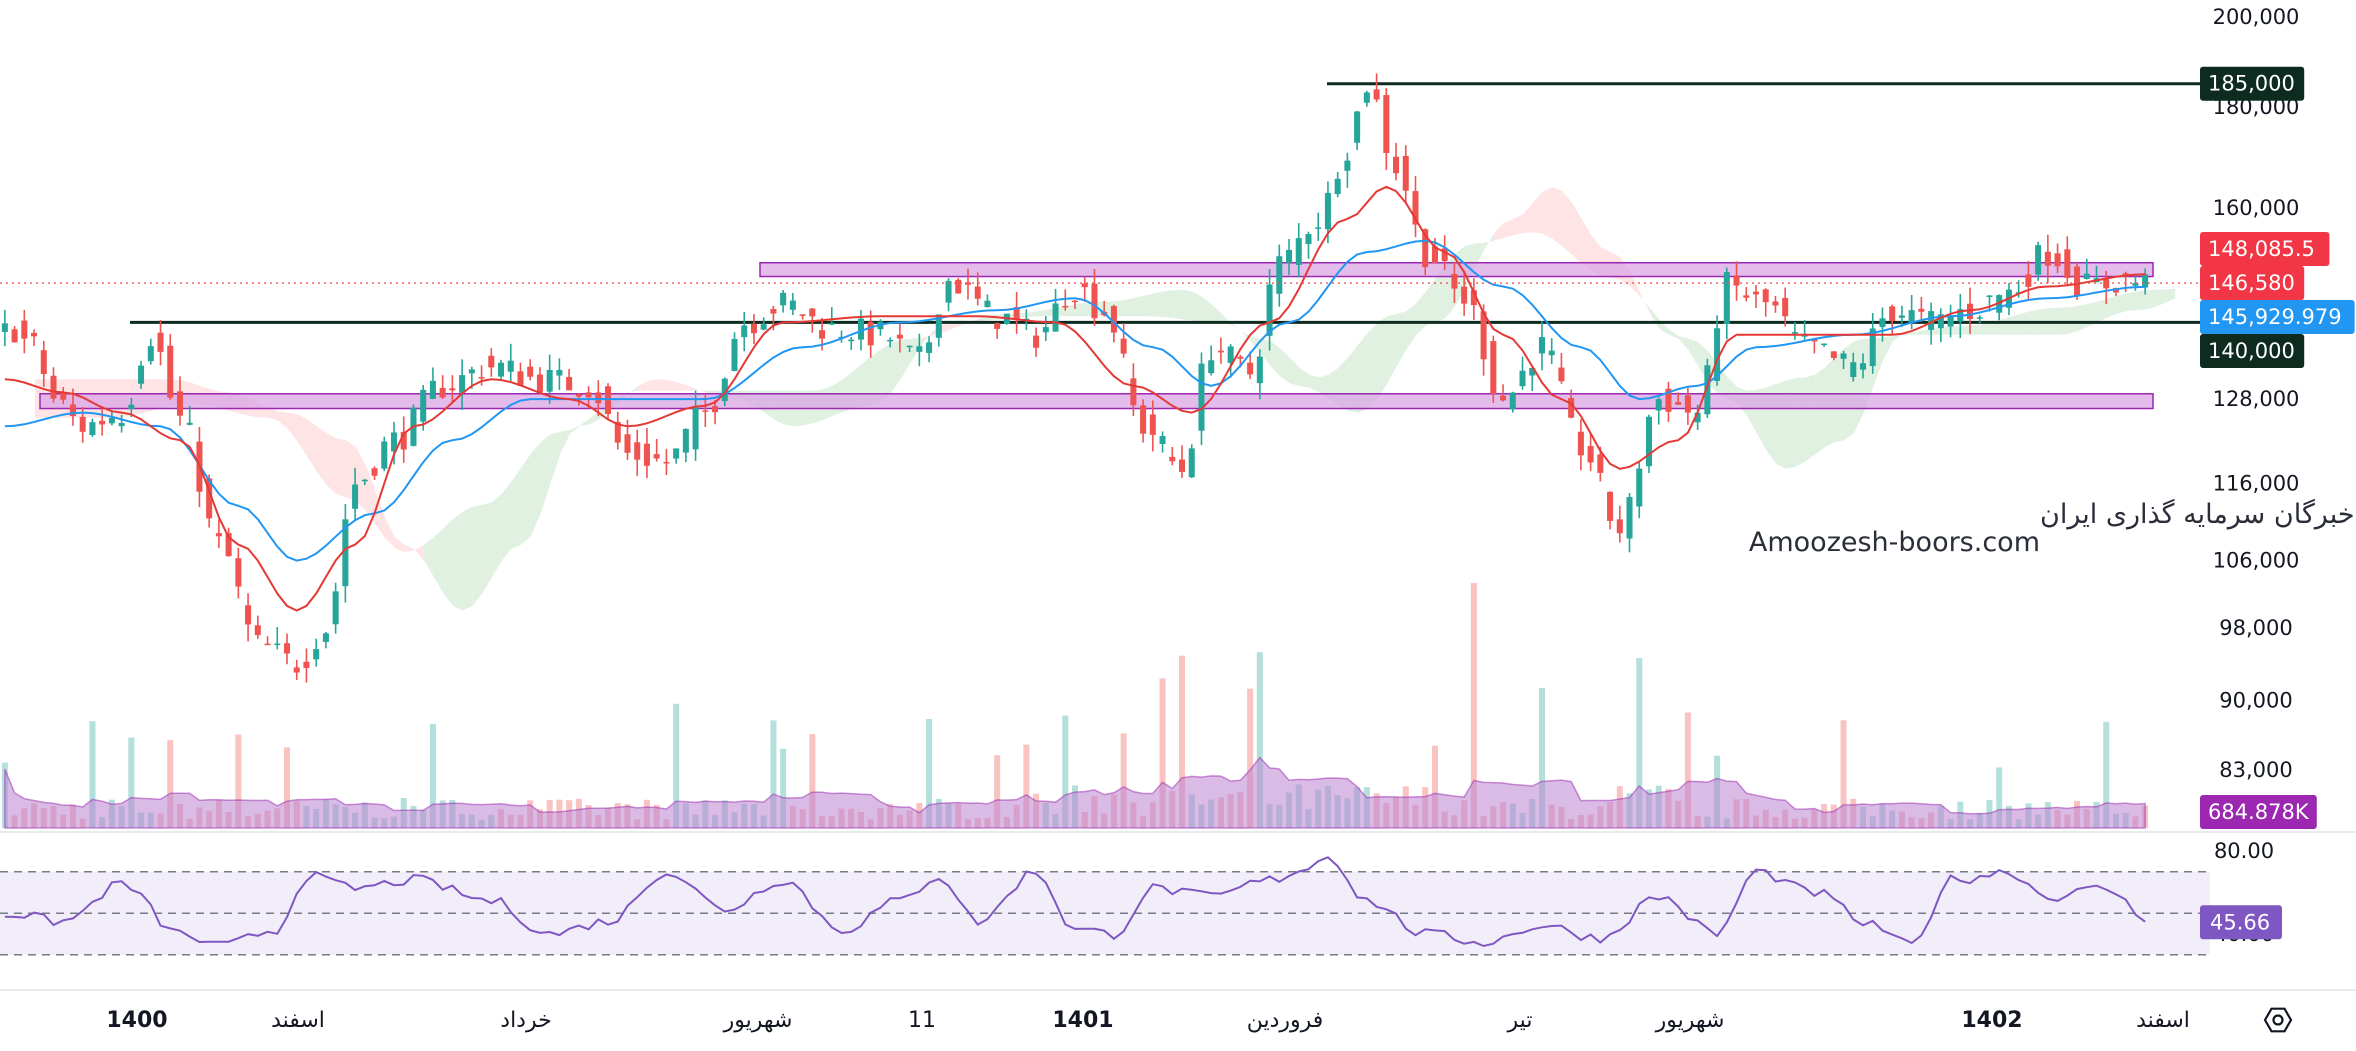 The width and height of the screenshot is (2356, 1051). I want to click on watermark-line1: انجمن خبرگان سرمایه گذاری ایران, so click(2198, 514).